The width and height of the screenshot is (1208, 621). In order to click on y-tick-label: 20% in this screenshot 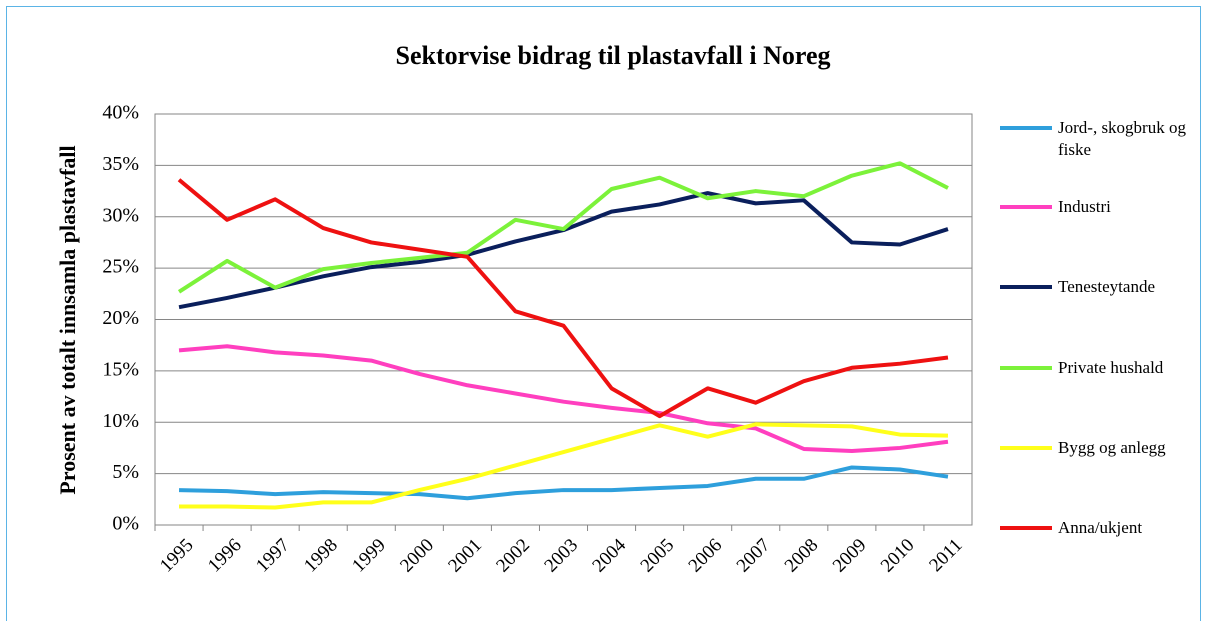, I will do `click(120, 318)`.